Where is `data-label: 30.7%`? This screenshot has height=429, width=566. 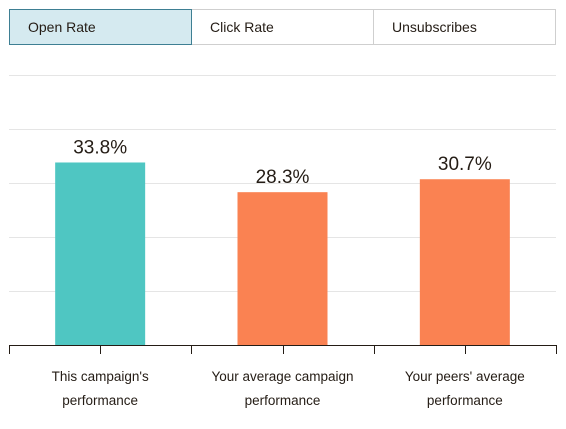 data-label: 30.7% is located at coordinates (465, 164).